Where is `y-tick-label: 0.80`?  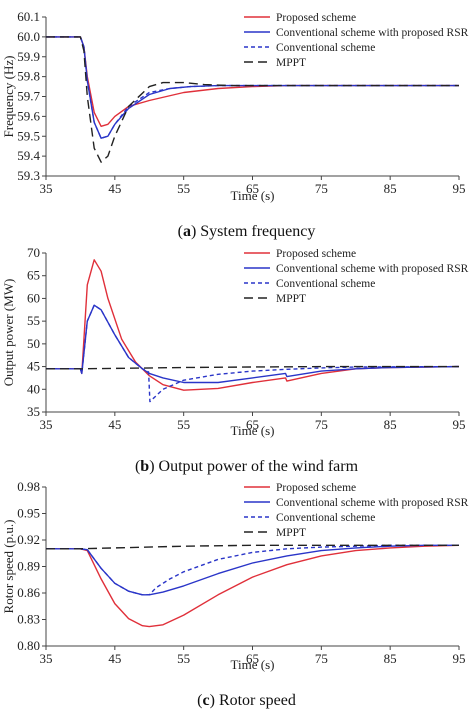 y-tick-label: 0.80 is located at coordinates (28, 645).